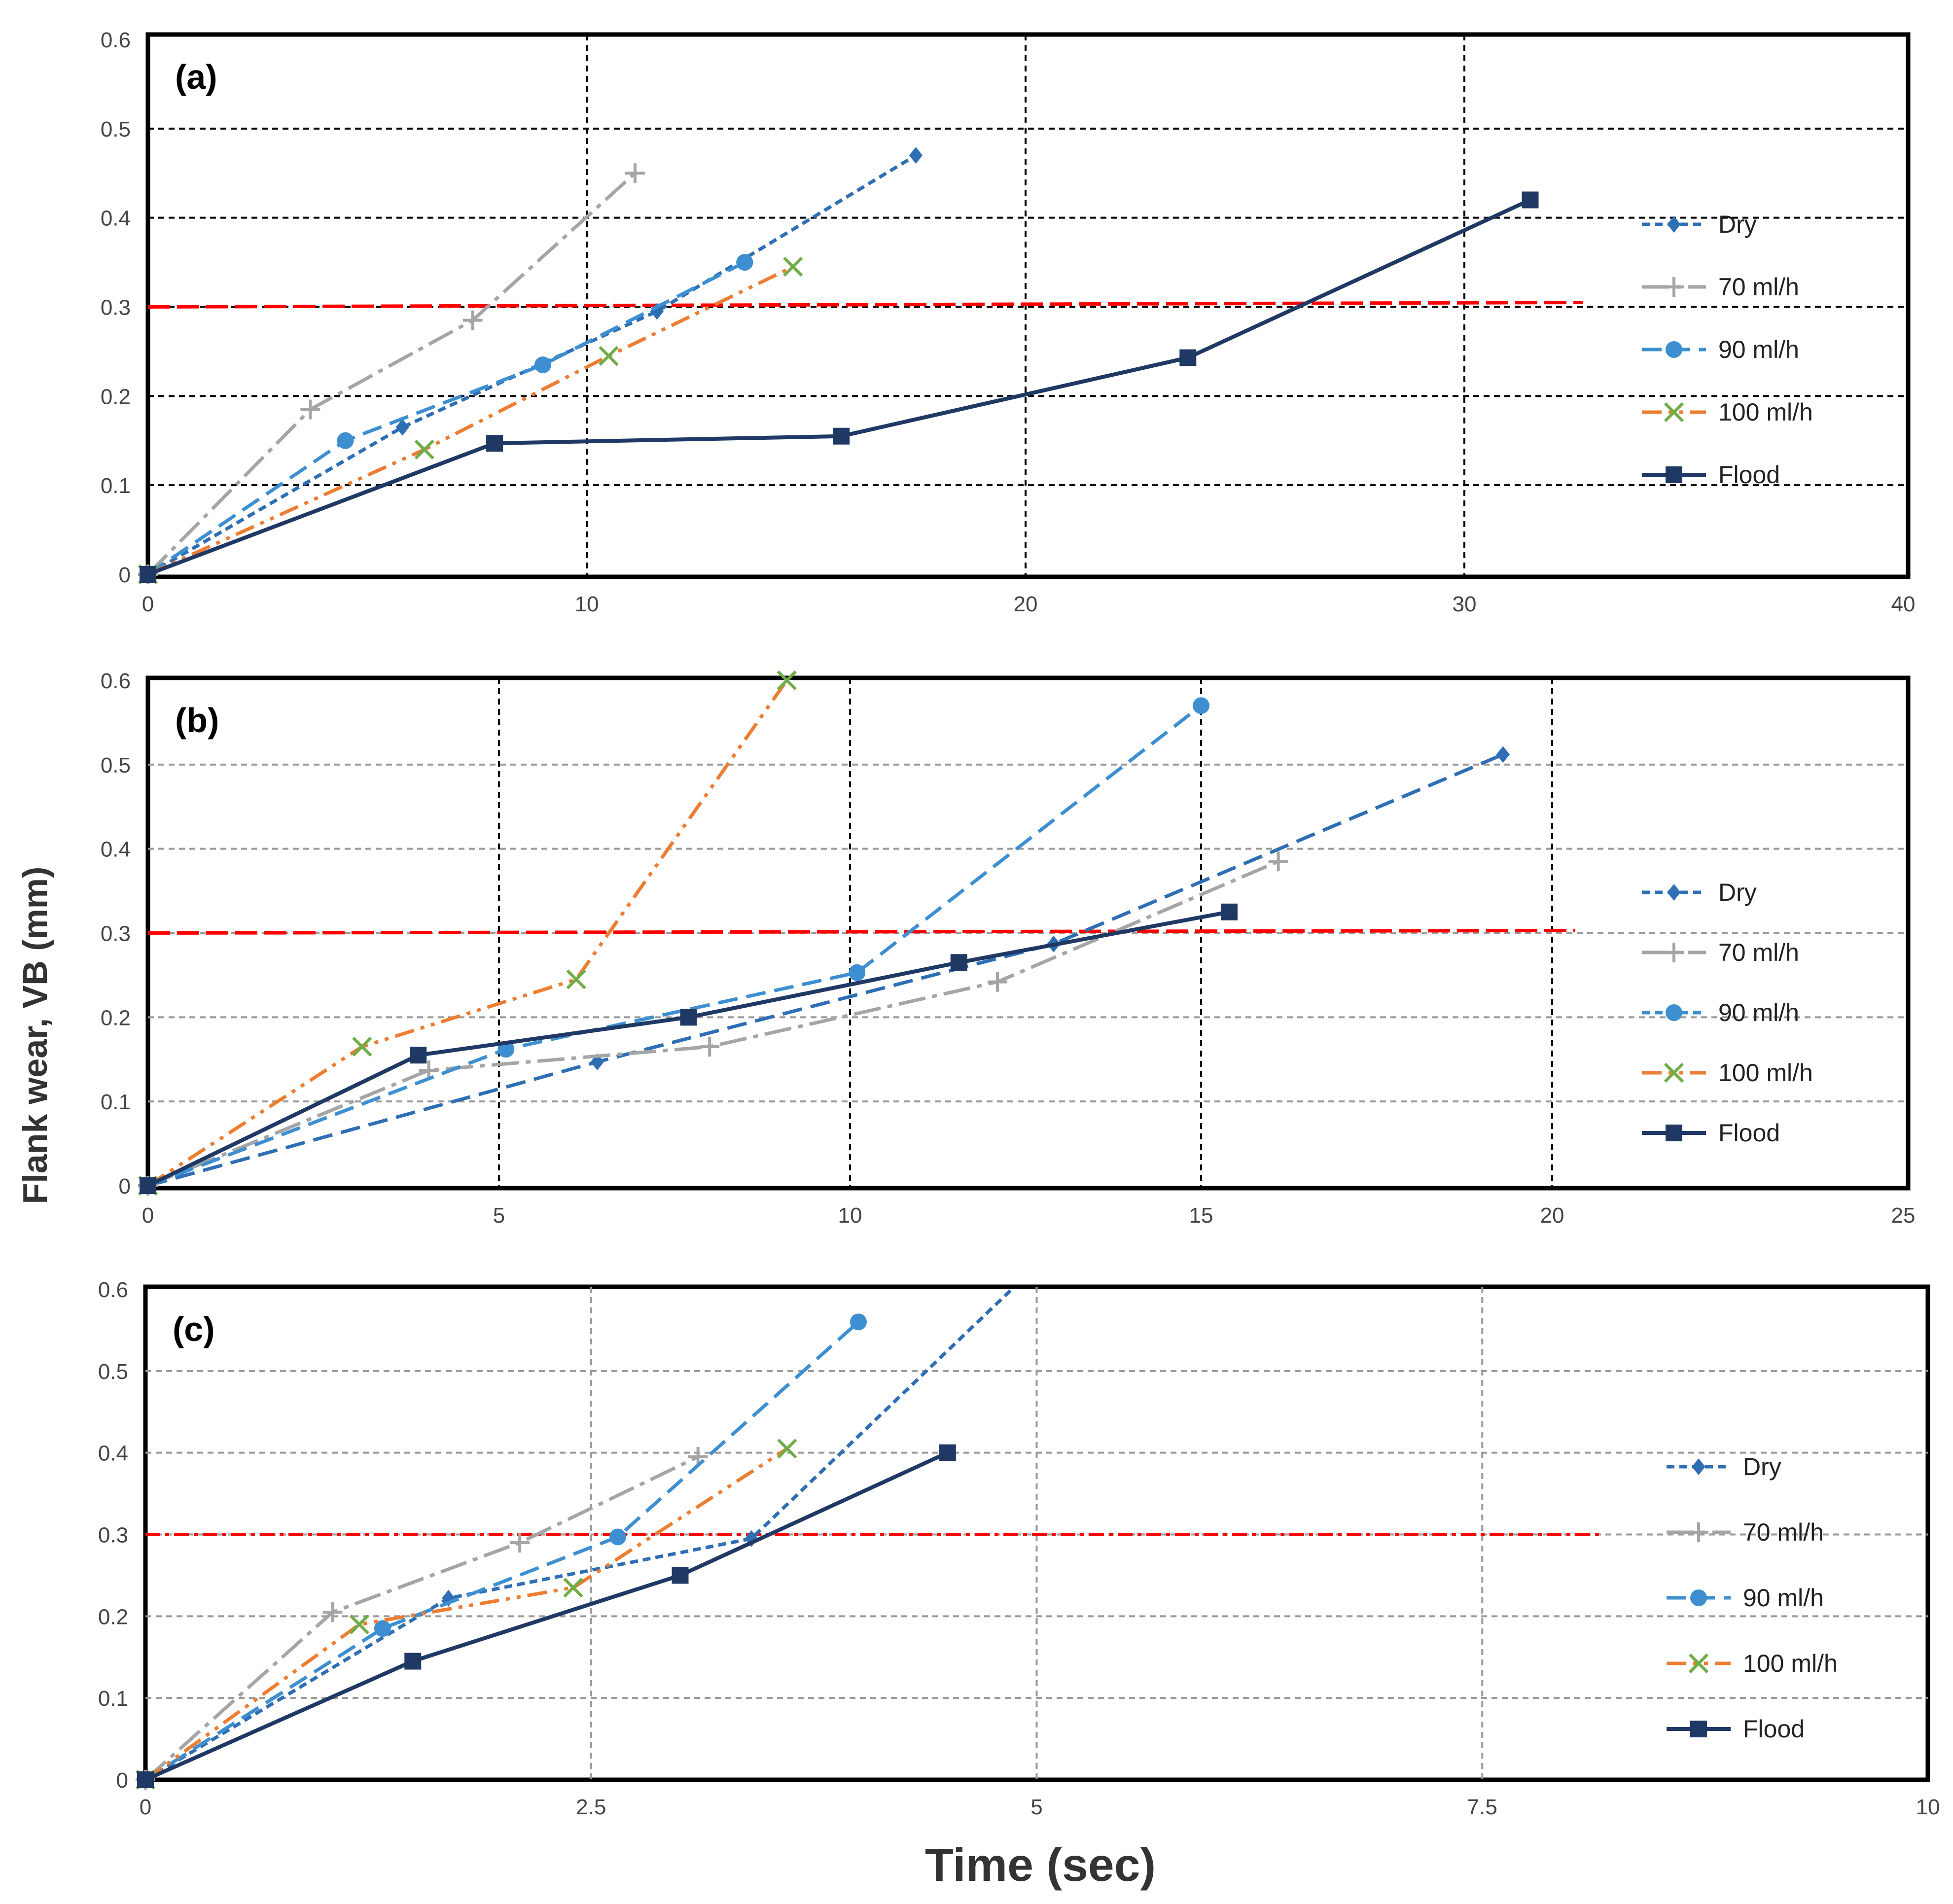 Image resolution: width=1953 pixels, height=1904 pixels. Describe the element at coordinates (116, 219) in the screenshot. I see `y-tick-label: 0.4` at that location.